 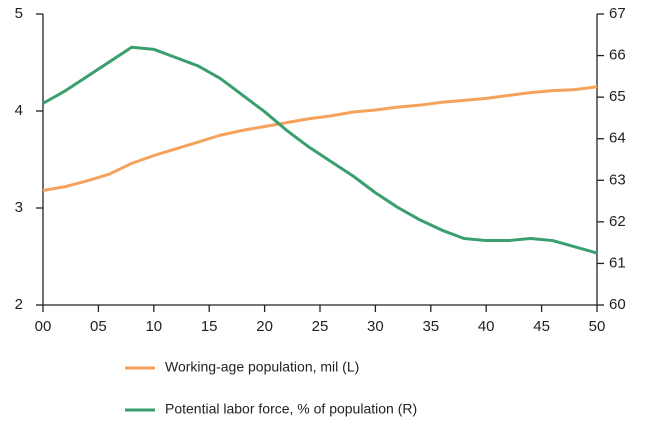 I want to click on y2-tick-label: 67, so click(x=617, y=13).